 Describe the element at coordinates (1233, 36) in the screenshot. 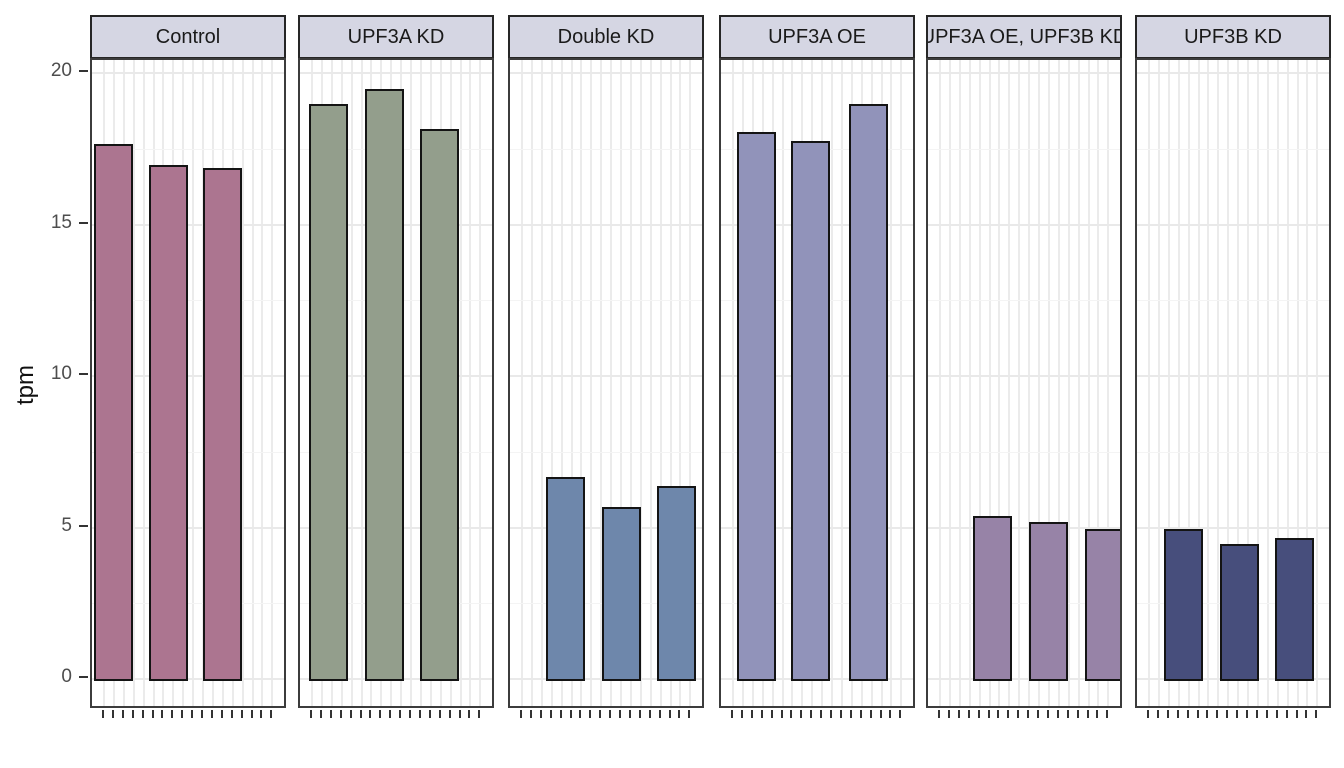

I see `facet-strip-label: UPF3B KD` at that location.